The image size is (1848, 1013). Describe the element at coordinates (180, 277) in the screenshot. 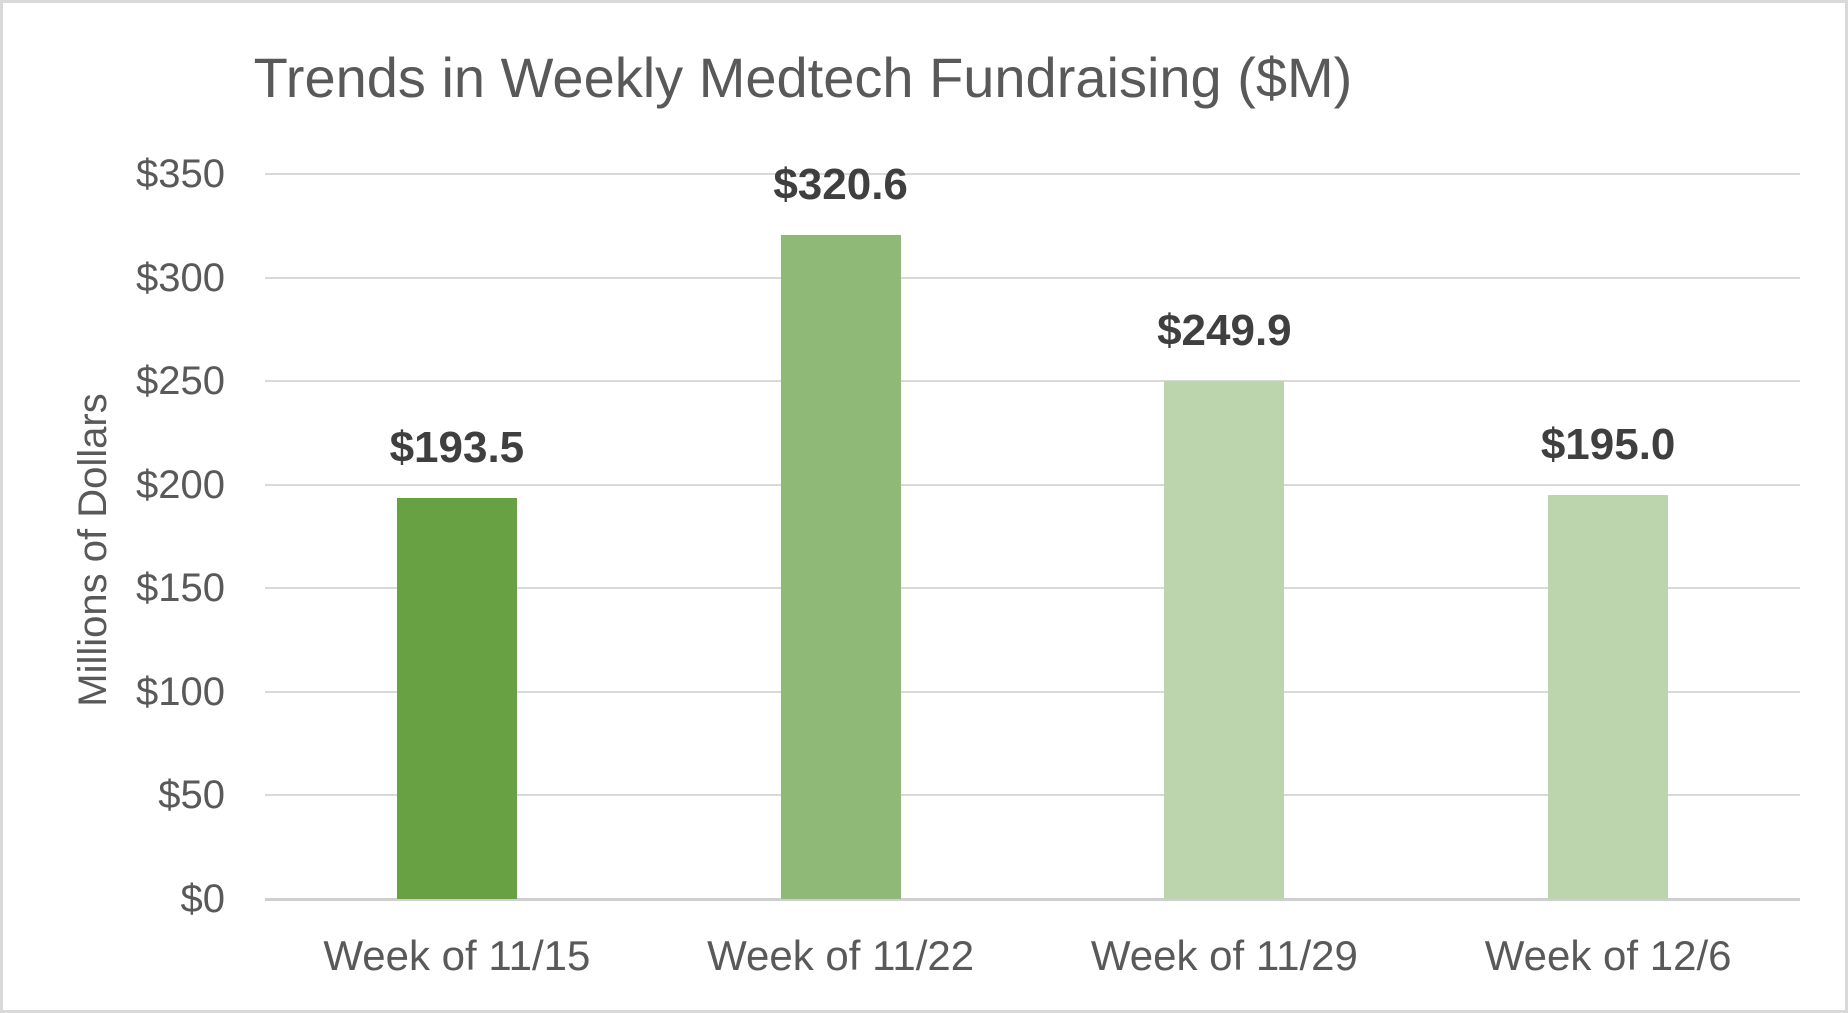

I see `y-tick-label: $300` at that location.